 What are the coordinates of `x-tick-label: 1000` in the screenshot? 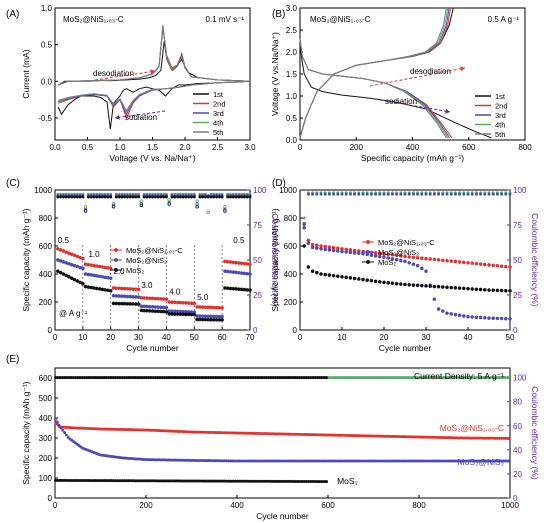 It's located at (510, 505).